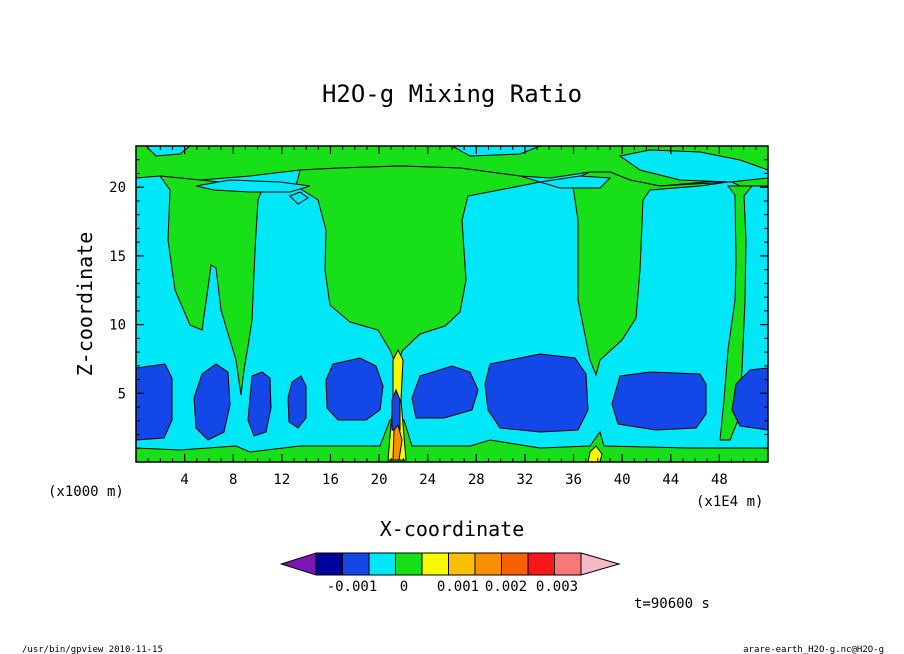 This screenshot has height=654, width=904. What do you see at coordinates (117, 326) in the screenshot?
I see `y-tick-label: 10` at bounding box center [117, 326].